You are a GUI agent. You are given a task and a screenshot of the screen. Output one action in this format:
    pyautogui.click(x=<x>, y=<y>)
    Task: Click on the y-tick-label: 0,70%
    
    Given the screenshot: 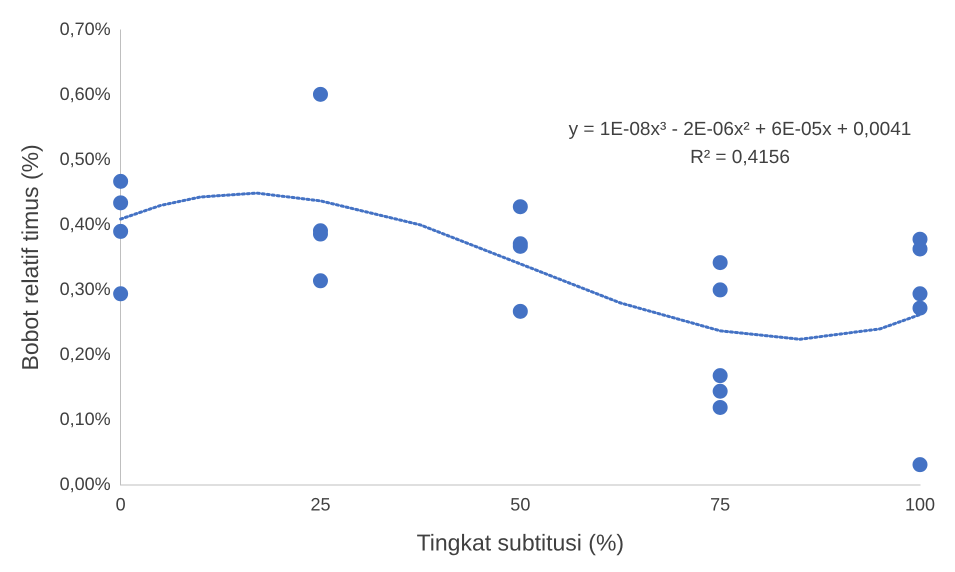 What is the action you would take?
    pyautogui.click(x=85, y=28)
    